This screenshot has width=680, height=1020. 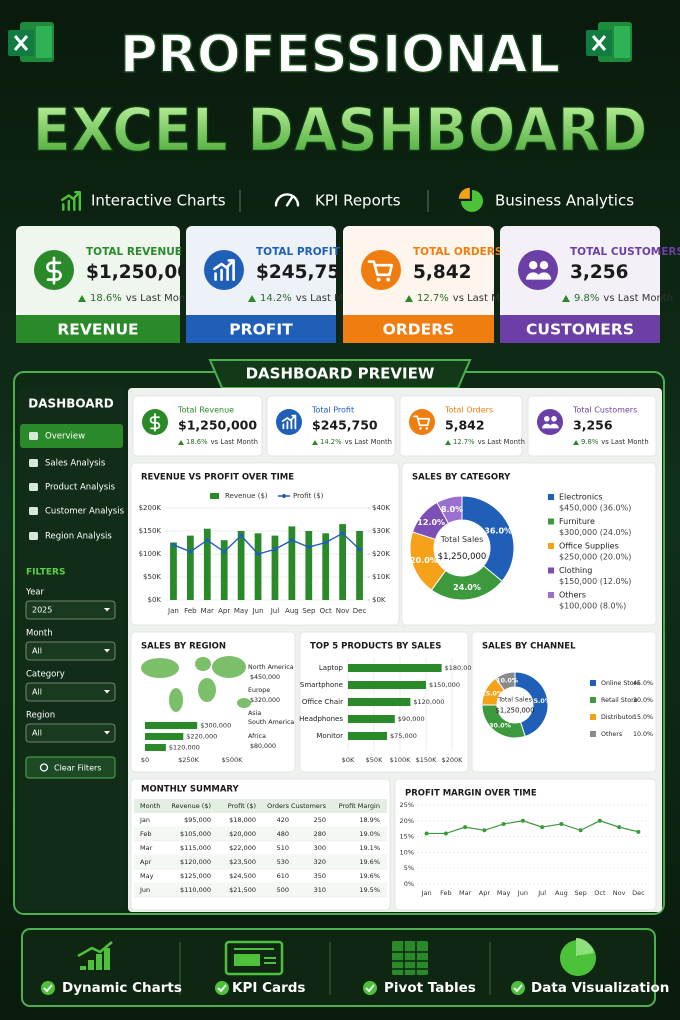 What do you see at coordinates (190, 790) in the screenshot?
I see `table-title: MONTHLY SUMMARY` at bounding box center [190, 790].